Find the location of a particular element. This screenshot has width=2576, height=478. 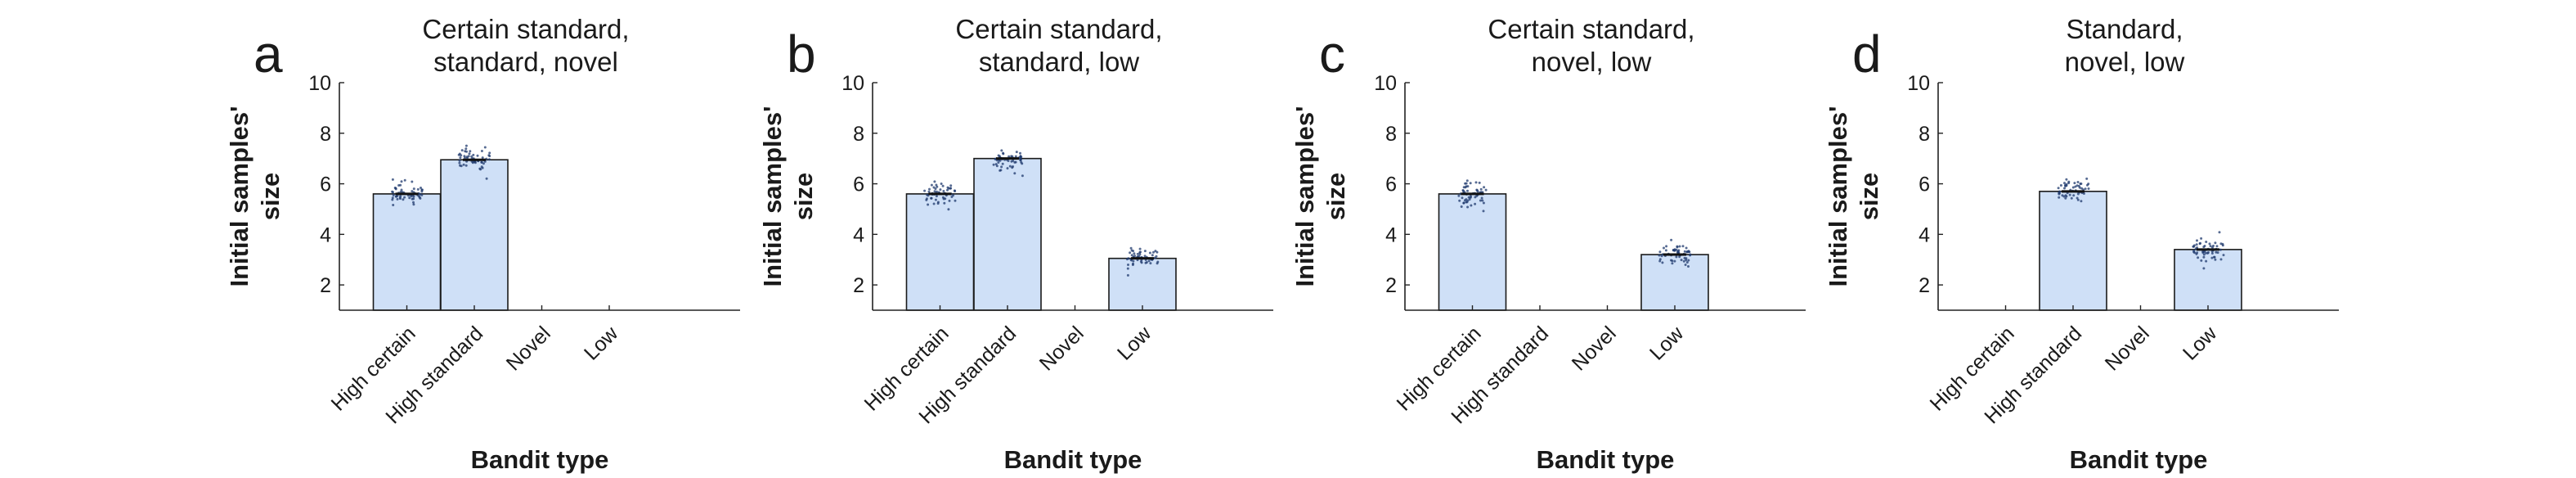

chart-title-line: standard, low is located at coordinates (1059, 62).